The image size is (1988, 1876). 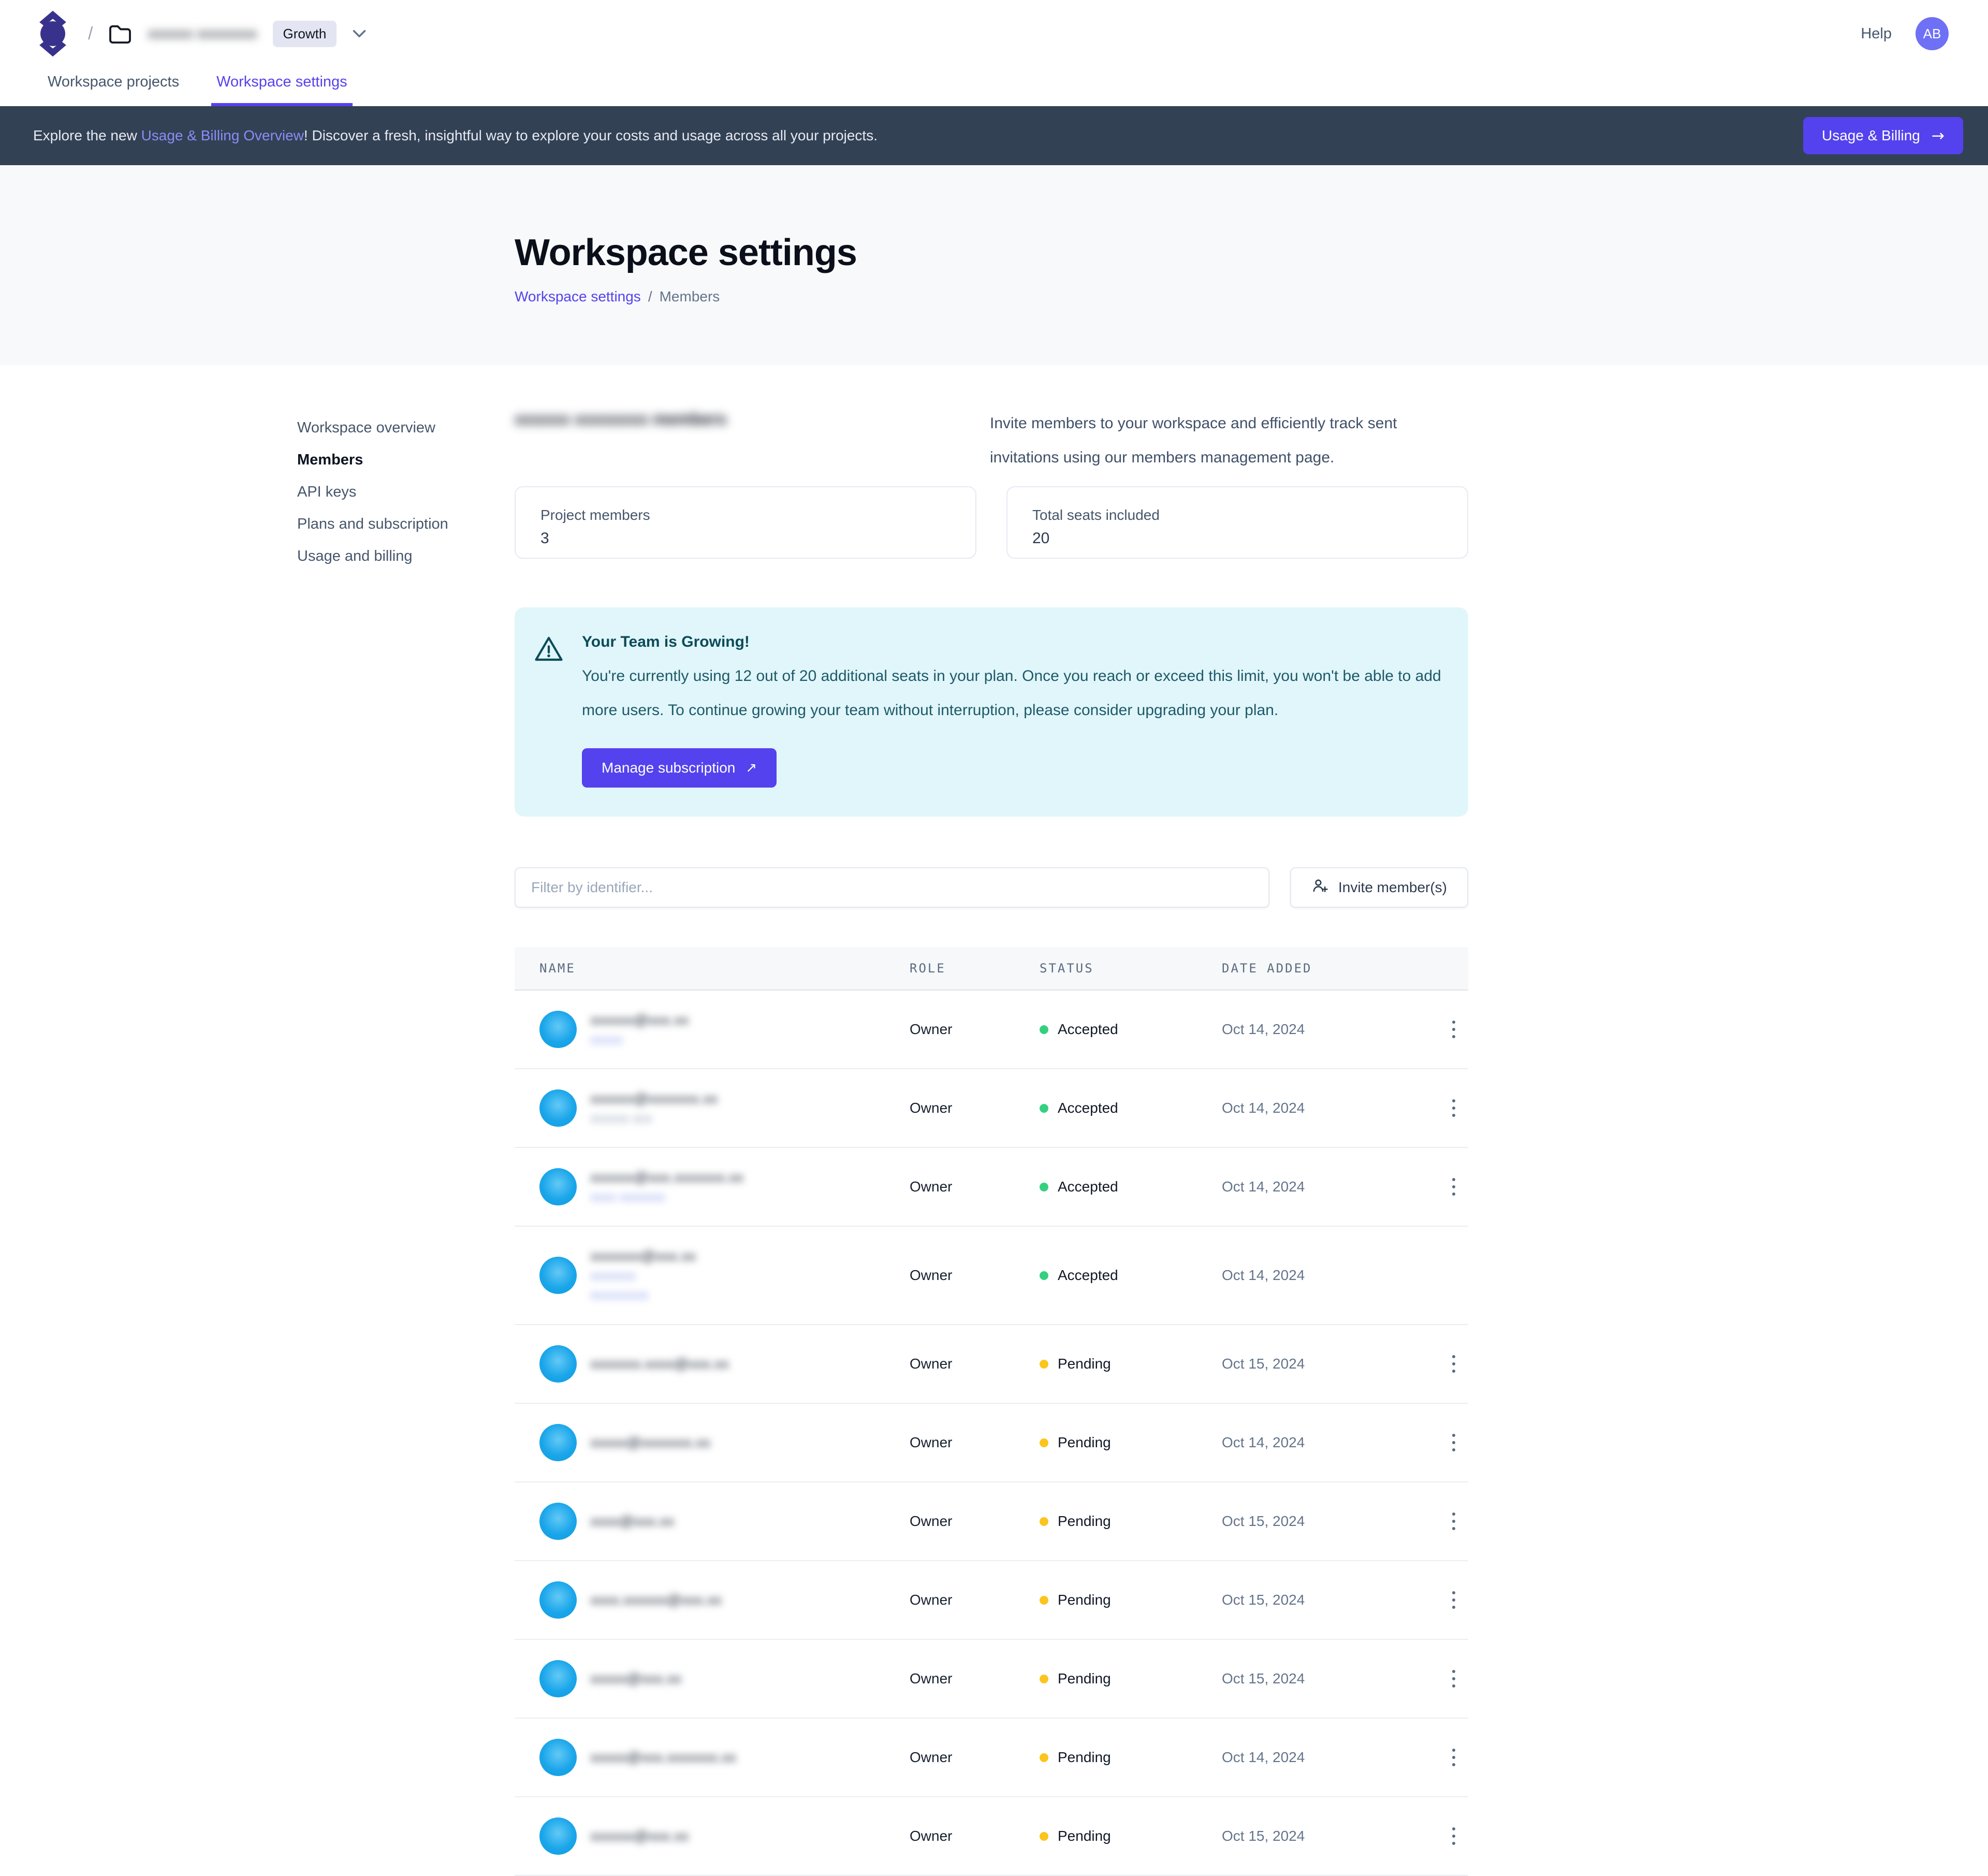 I want to click on sidebar-item-plans-subscription: Plans and subscription, so click(x=372, y=523).